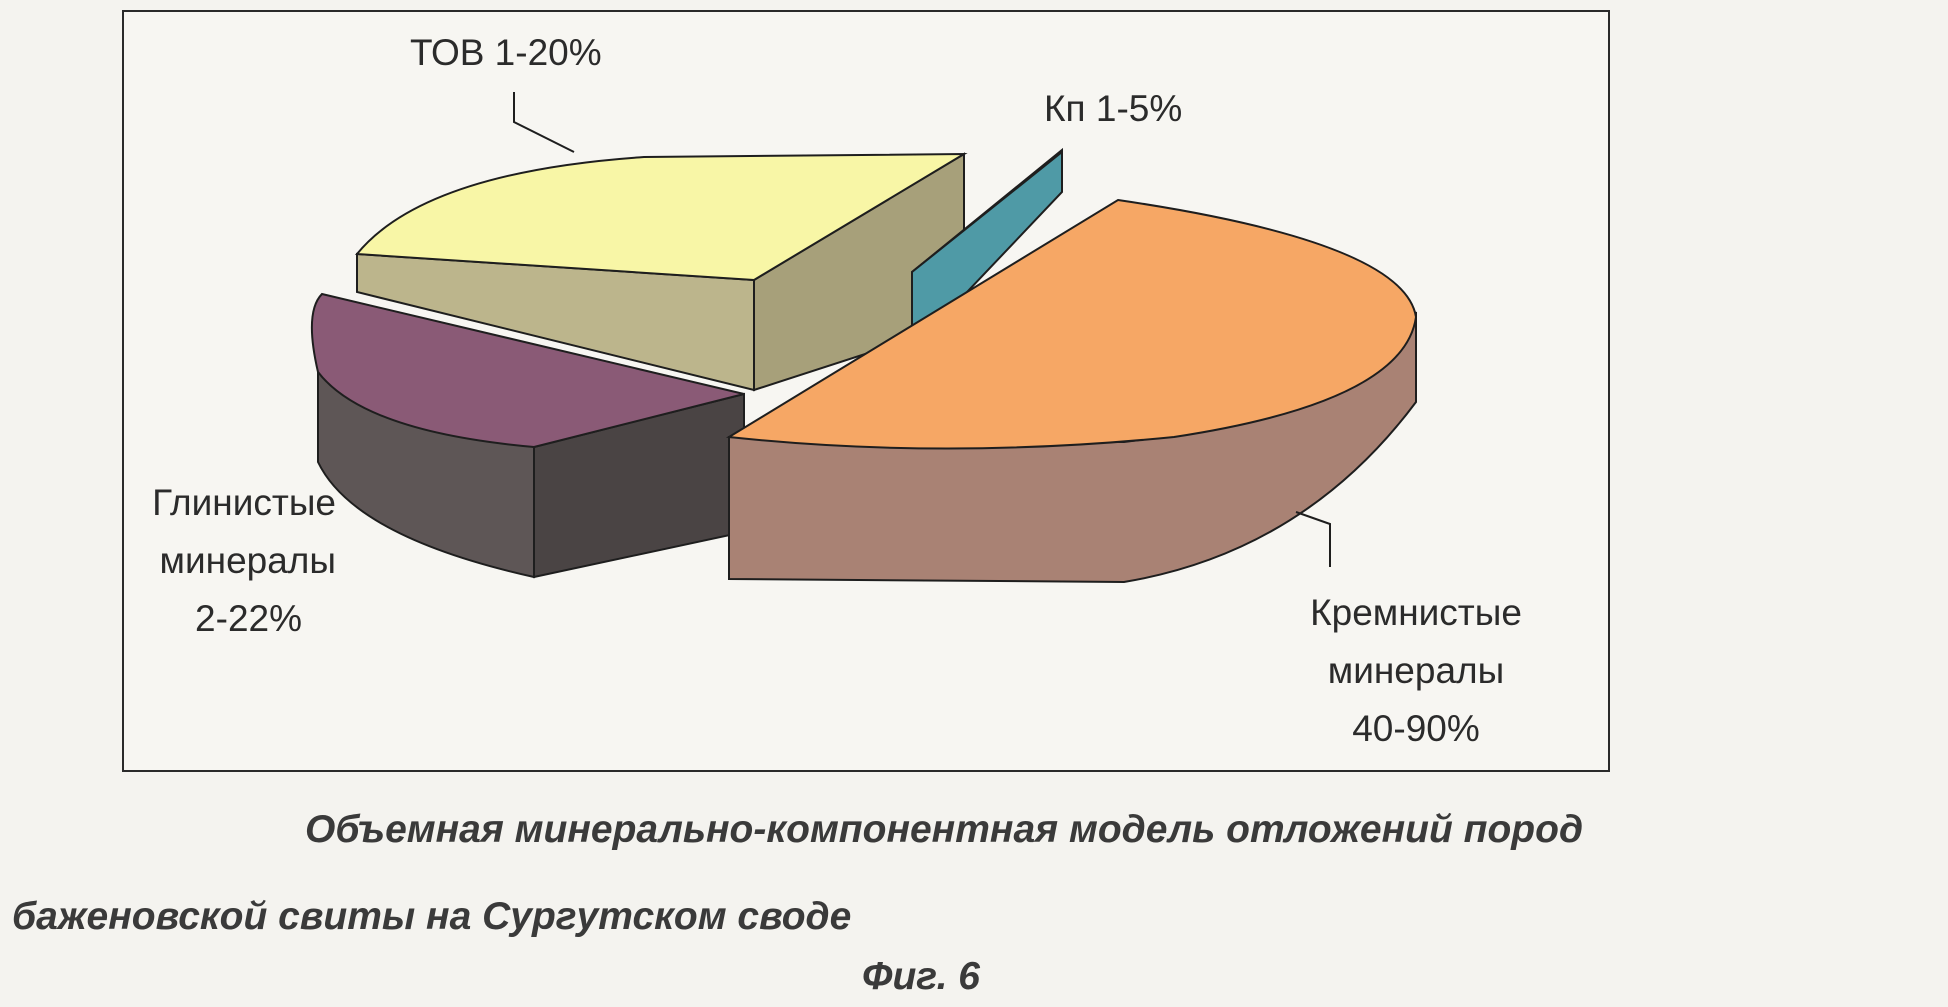 The width and height of the screenshot is (1948, 1007). I want to click on tov-label-line: ТОВ 1-20%, so click(506, 53).